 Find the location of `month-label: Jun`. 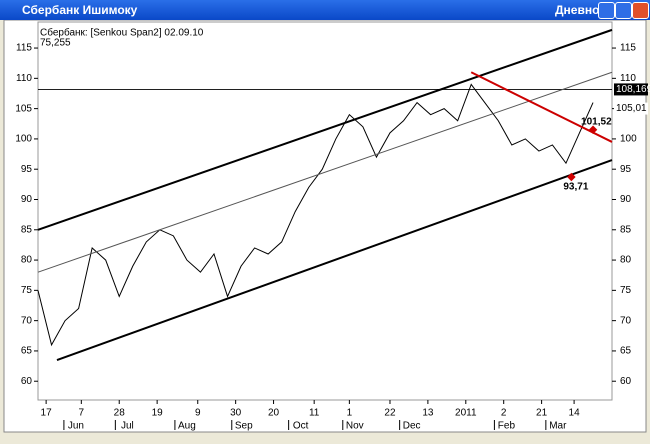

month-label: Jun is located at coordinates (76, 426).